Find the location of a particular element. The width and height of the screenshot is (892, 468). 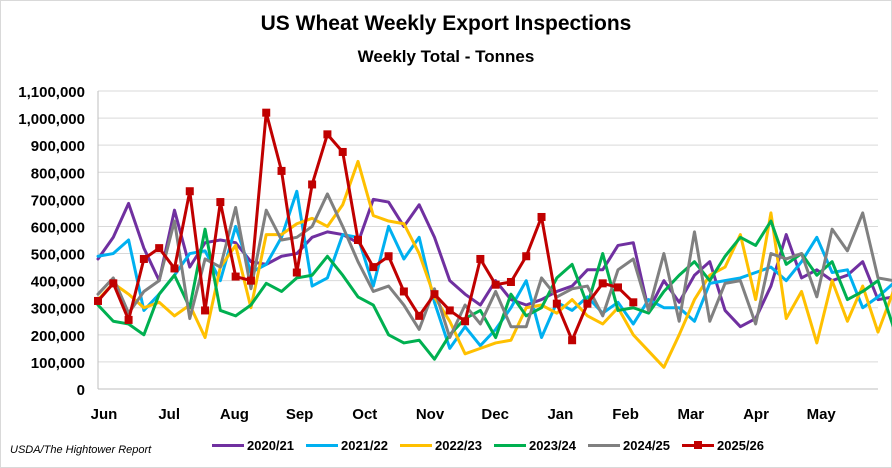

x-tick-label: Apr is located at coordinates (756, 414).